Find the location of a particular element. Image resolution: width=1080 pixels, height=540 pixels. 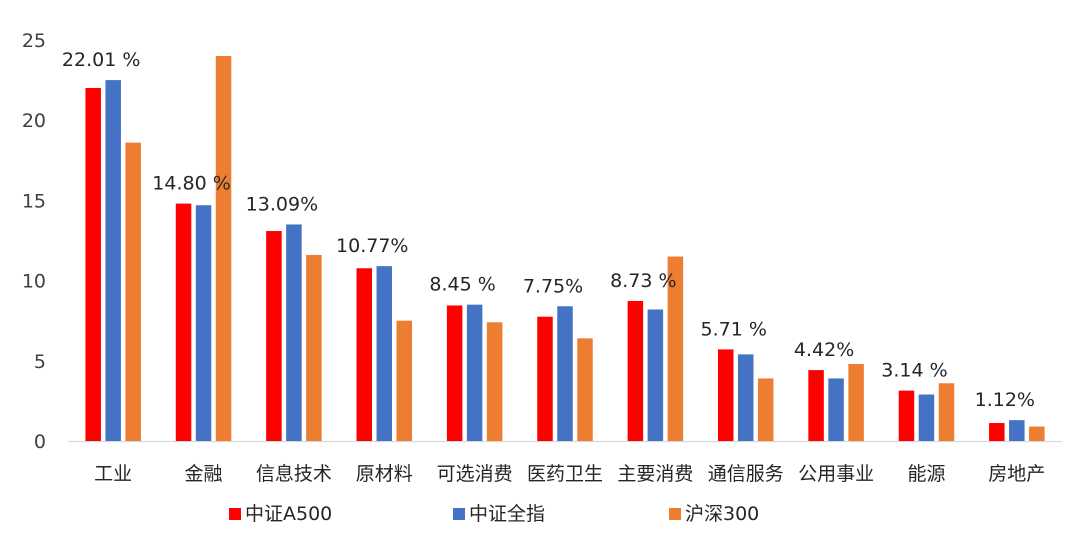

data-label: 8.45 % is located at coordinates (462, 285).